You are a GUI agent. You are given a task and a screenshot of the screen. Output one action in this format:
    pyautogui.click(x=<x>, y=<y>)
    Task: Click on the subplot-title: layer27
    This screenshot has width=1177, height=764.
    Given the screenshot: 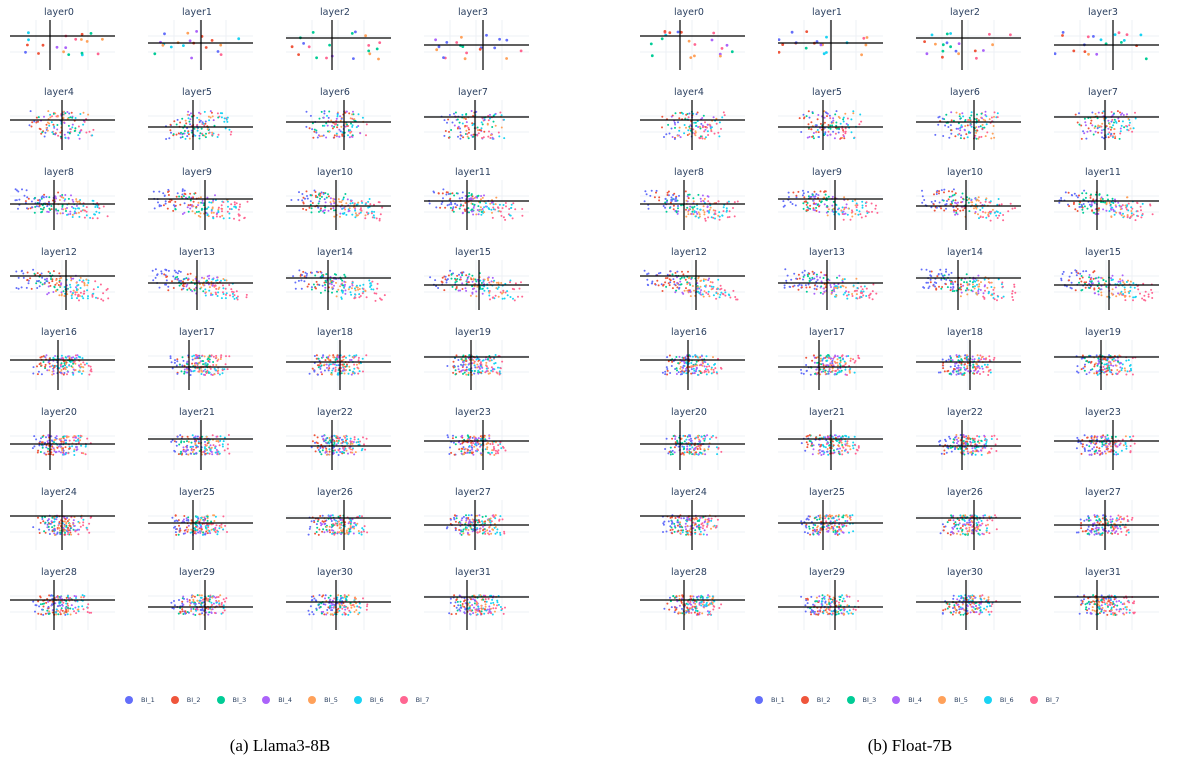 What is the action you would take?
    pyautogui.click(x=473, y=492)
    